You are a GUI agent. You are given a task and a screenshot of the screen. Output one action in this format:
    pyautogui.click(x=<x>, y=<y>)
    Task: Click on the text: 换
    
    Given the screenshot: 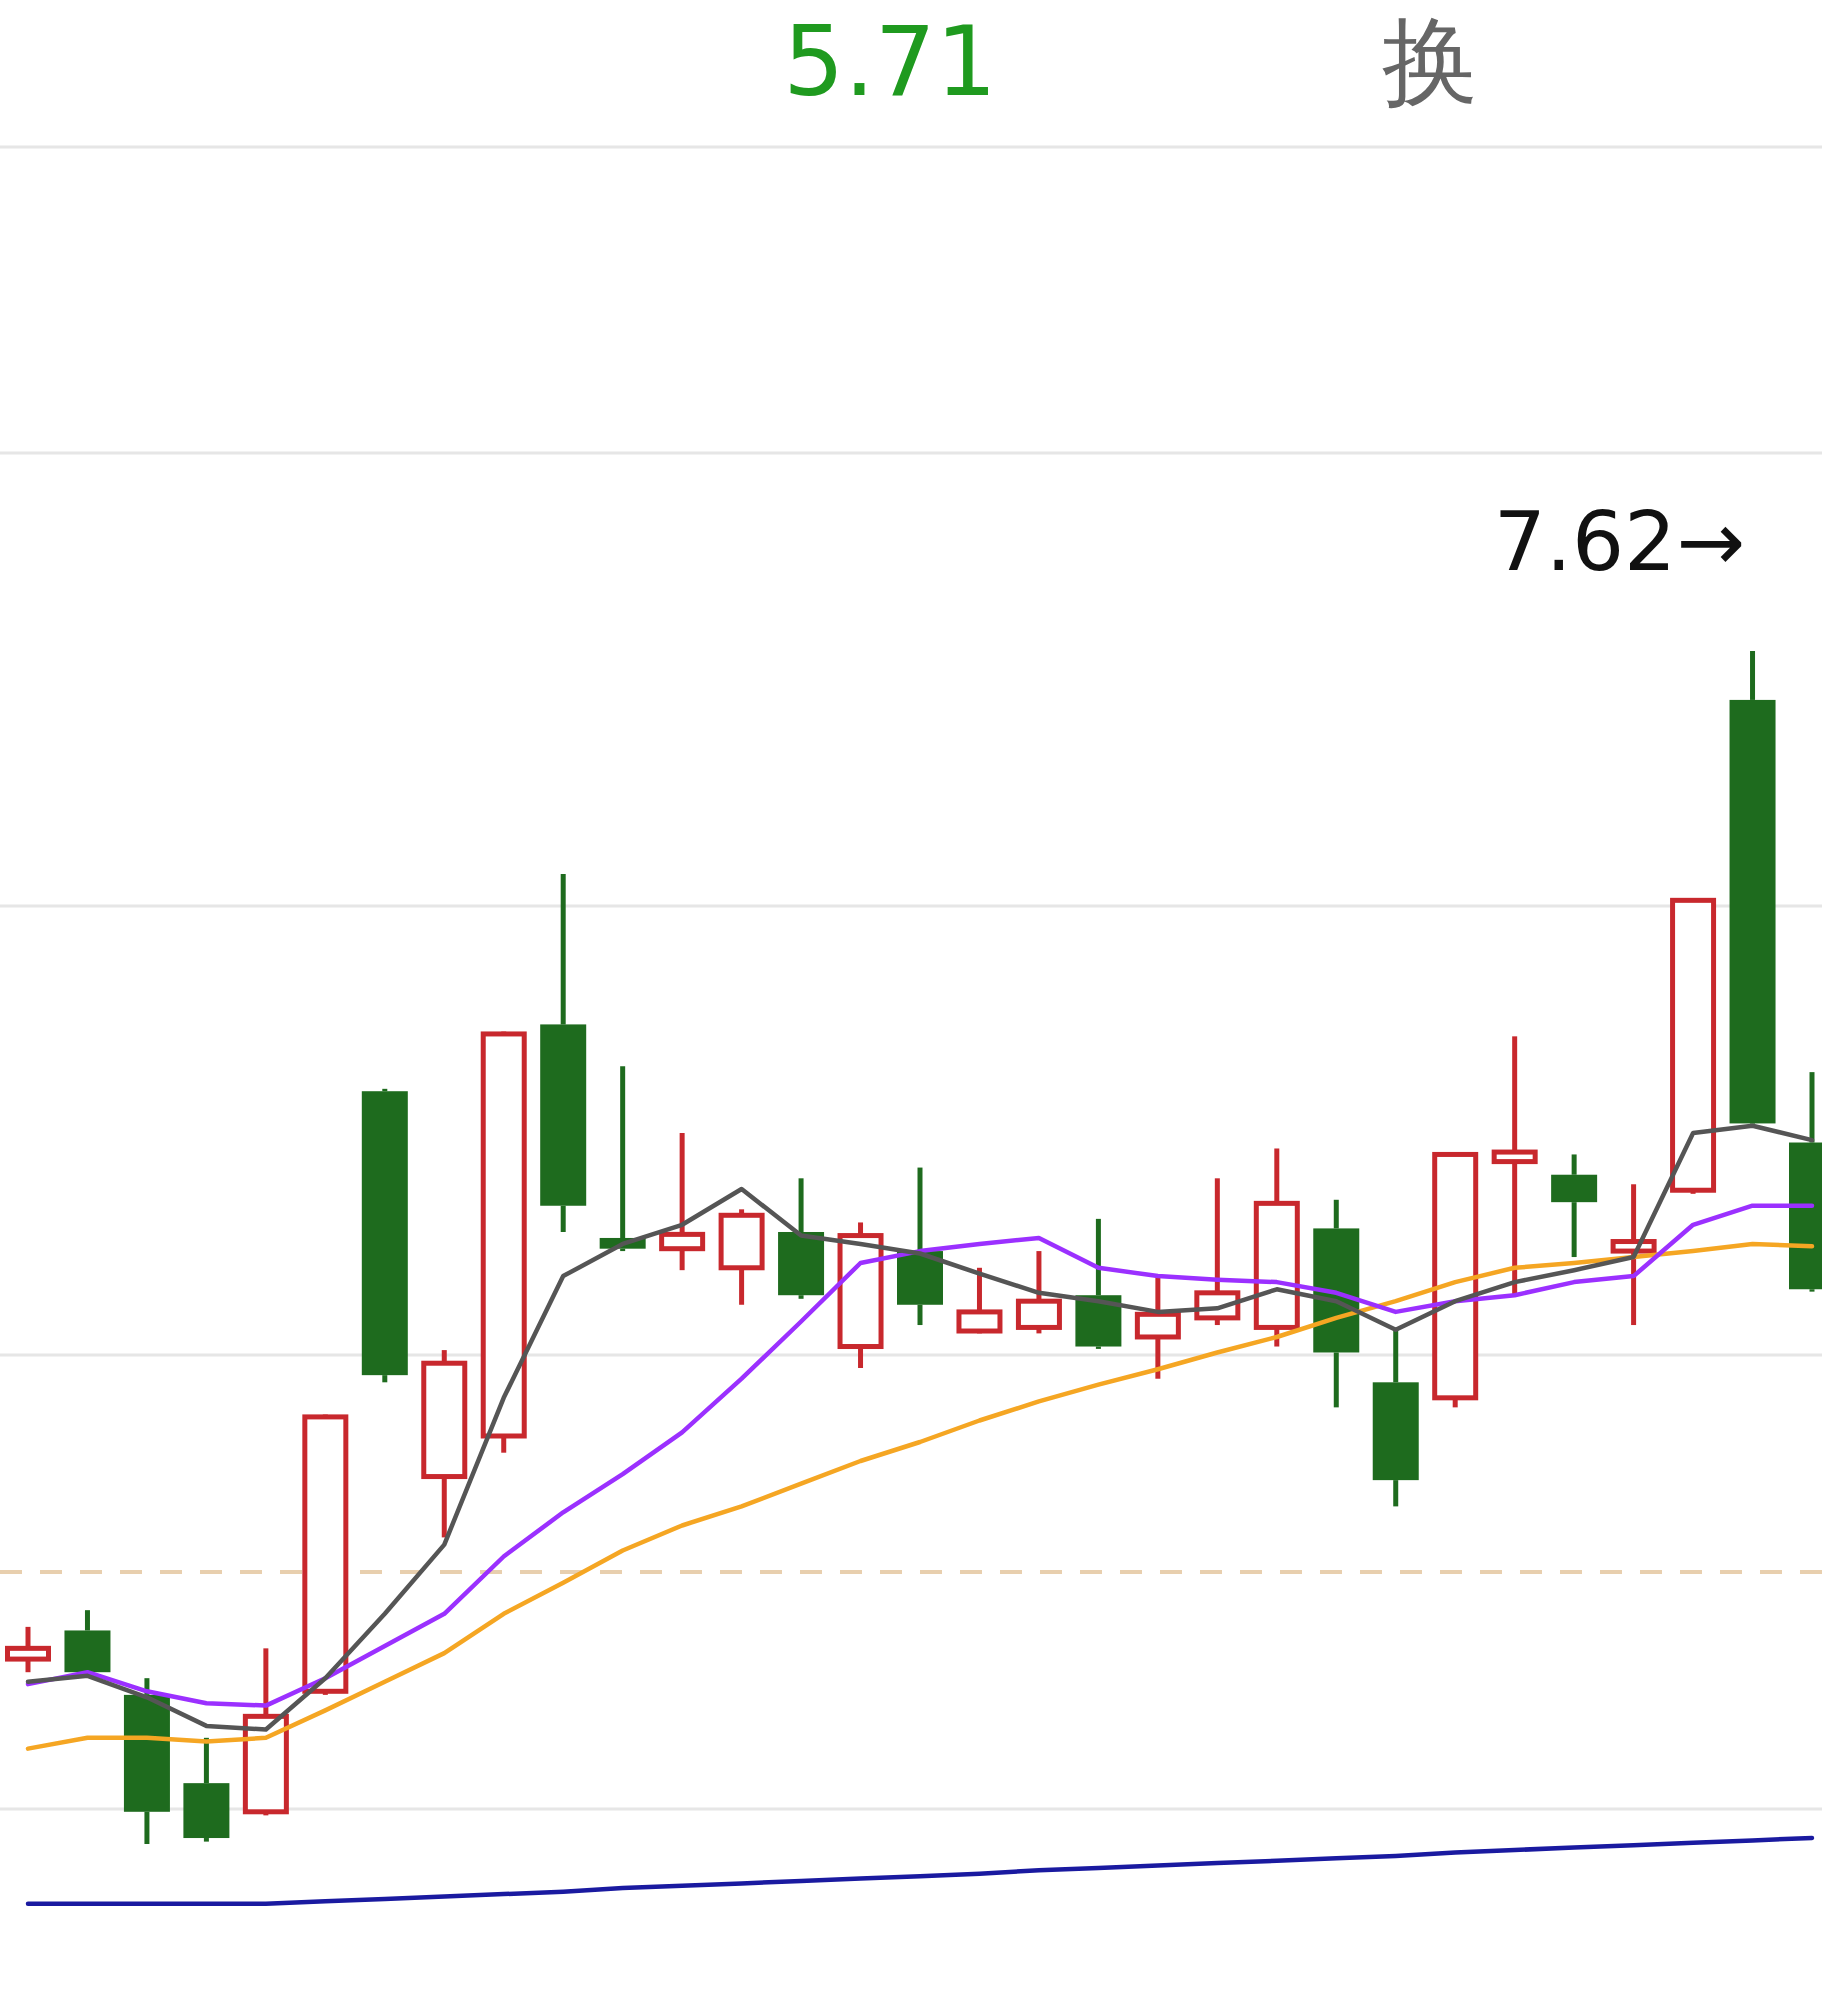 What is the action you would take?
    pyautogui.click(x=1430, y=62)
    